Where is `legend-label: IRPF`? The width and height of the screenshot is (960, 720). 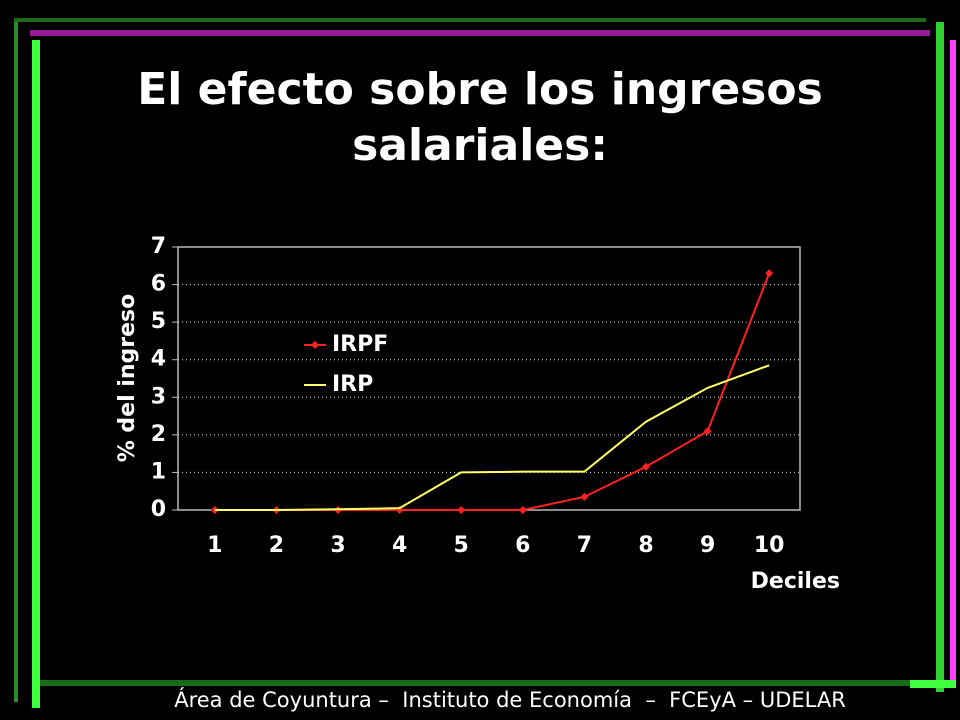
legend-label: IRPF is located at coordinates (360, 344).